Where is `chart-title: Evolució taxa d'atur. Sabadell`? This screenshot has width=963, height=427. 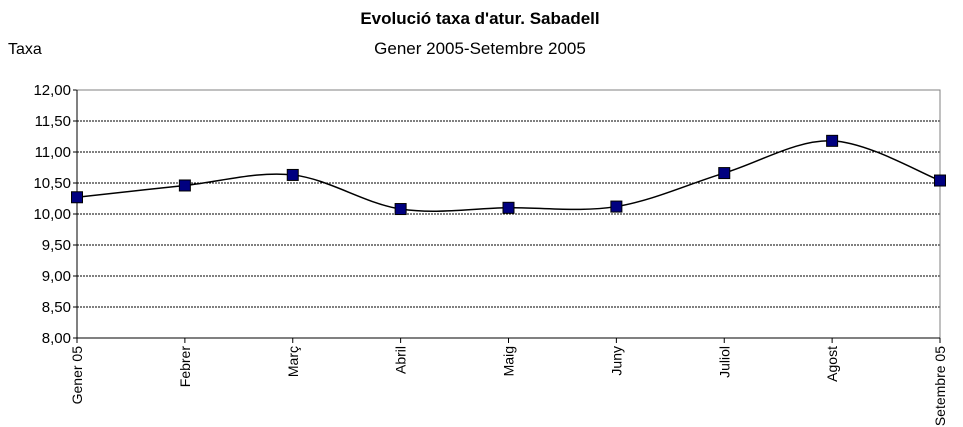 chart-title: Evolució taxa d'atur. Sabadell is located at coordinates (479, 18).